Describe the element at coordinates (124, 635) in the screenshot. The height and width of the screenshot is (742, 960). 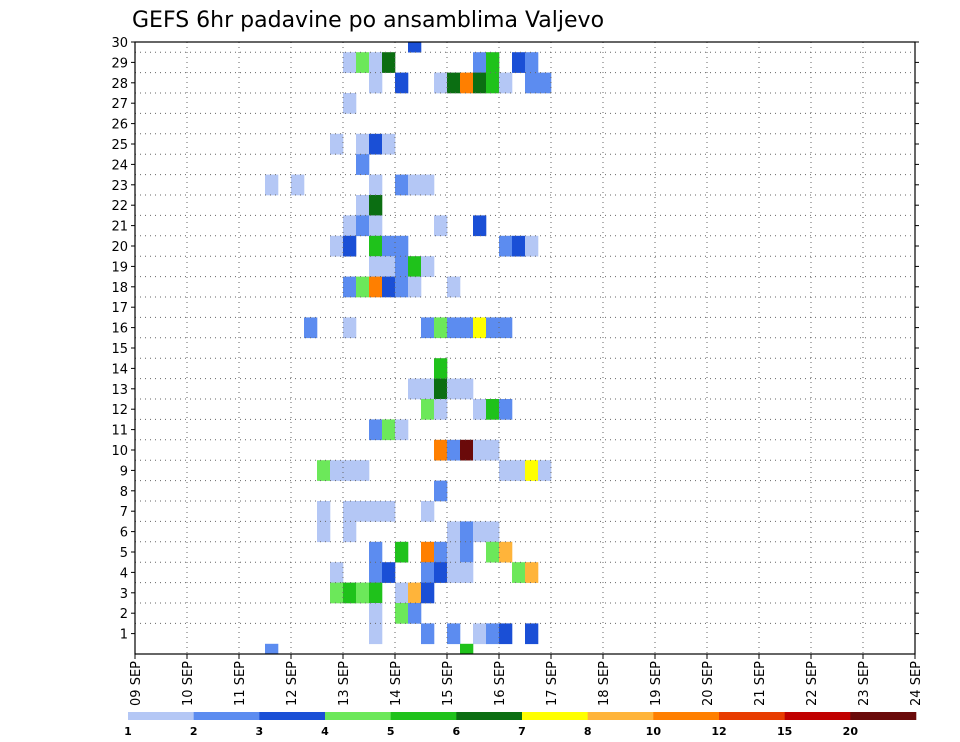
I see `y-tick-label: 1` at that location.